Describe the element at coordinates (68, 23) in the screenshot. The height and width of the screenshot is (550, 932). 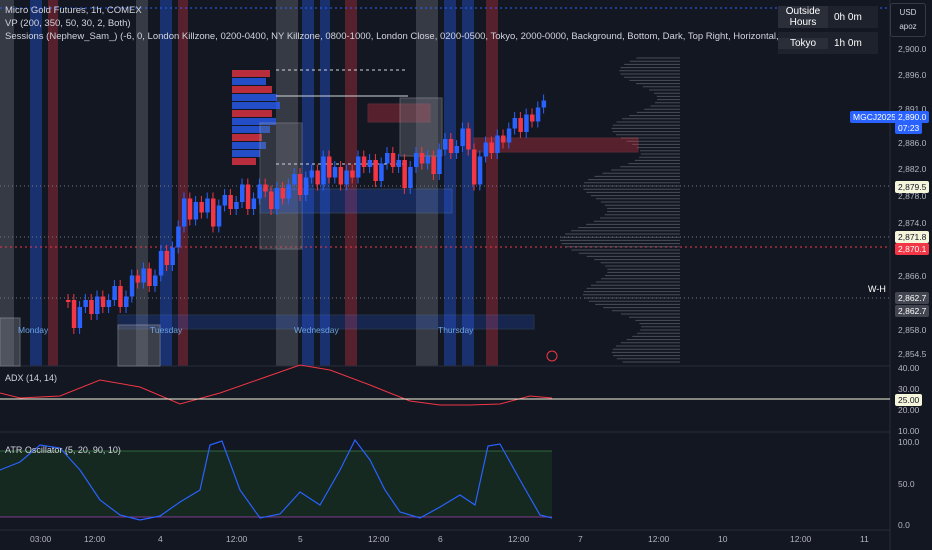
I see `vp-indicator-label: VP (200, 350, 50, 30, 2, Both)` at that location.